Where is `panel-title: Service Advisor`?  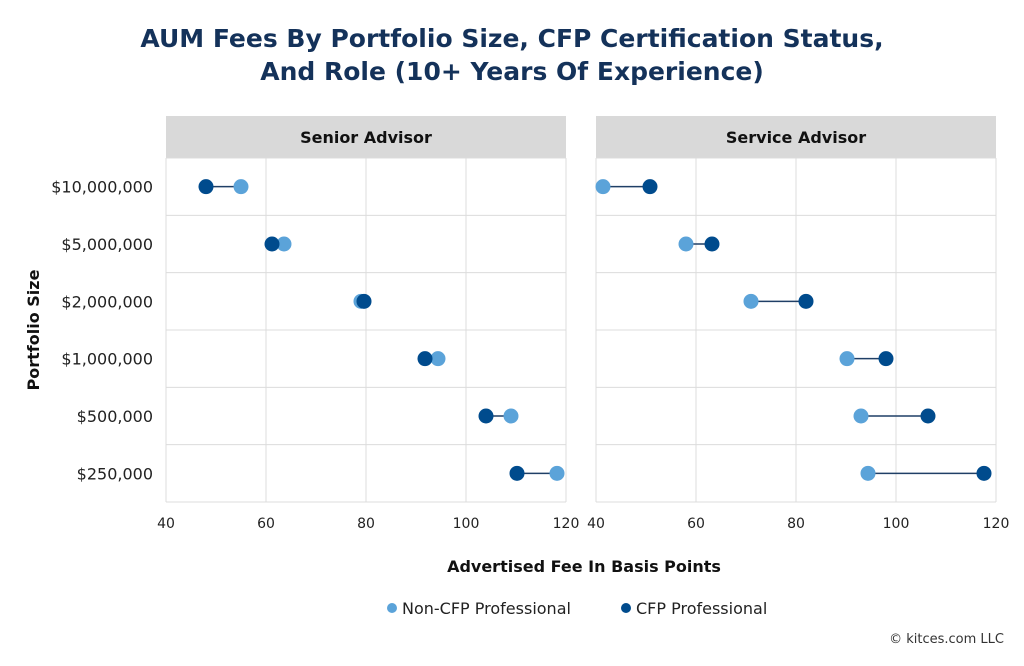 panel-title: Service Advisor is located at coordinates (796, 137).